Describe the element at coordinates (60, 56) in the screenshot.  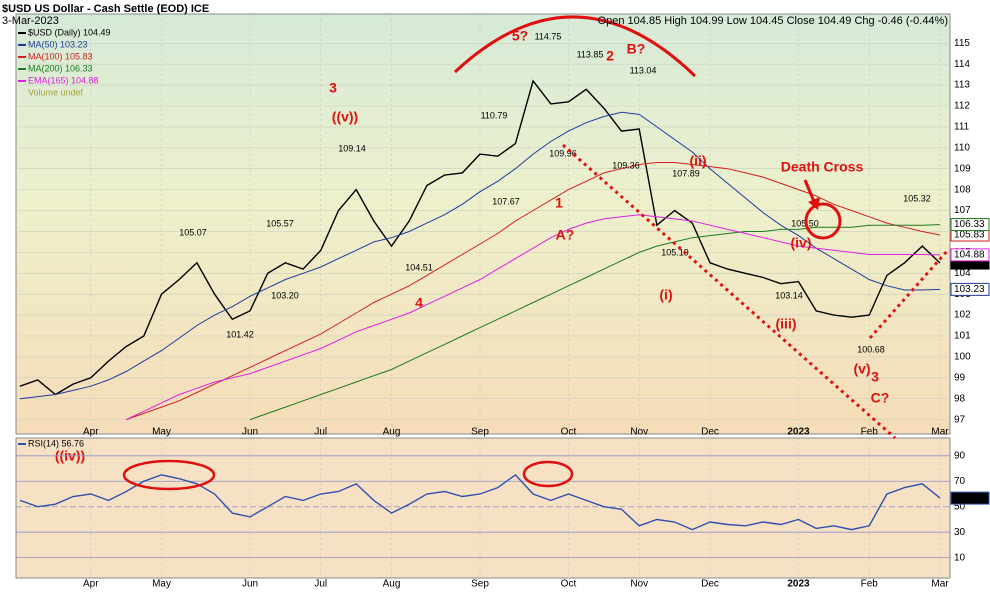
I see `legend-entry: MA(100) 105.83` at that location.